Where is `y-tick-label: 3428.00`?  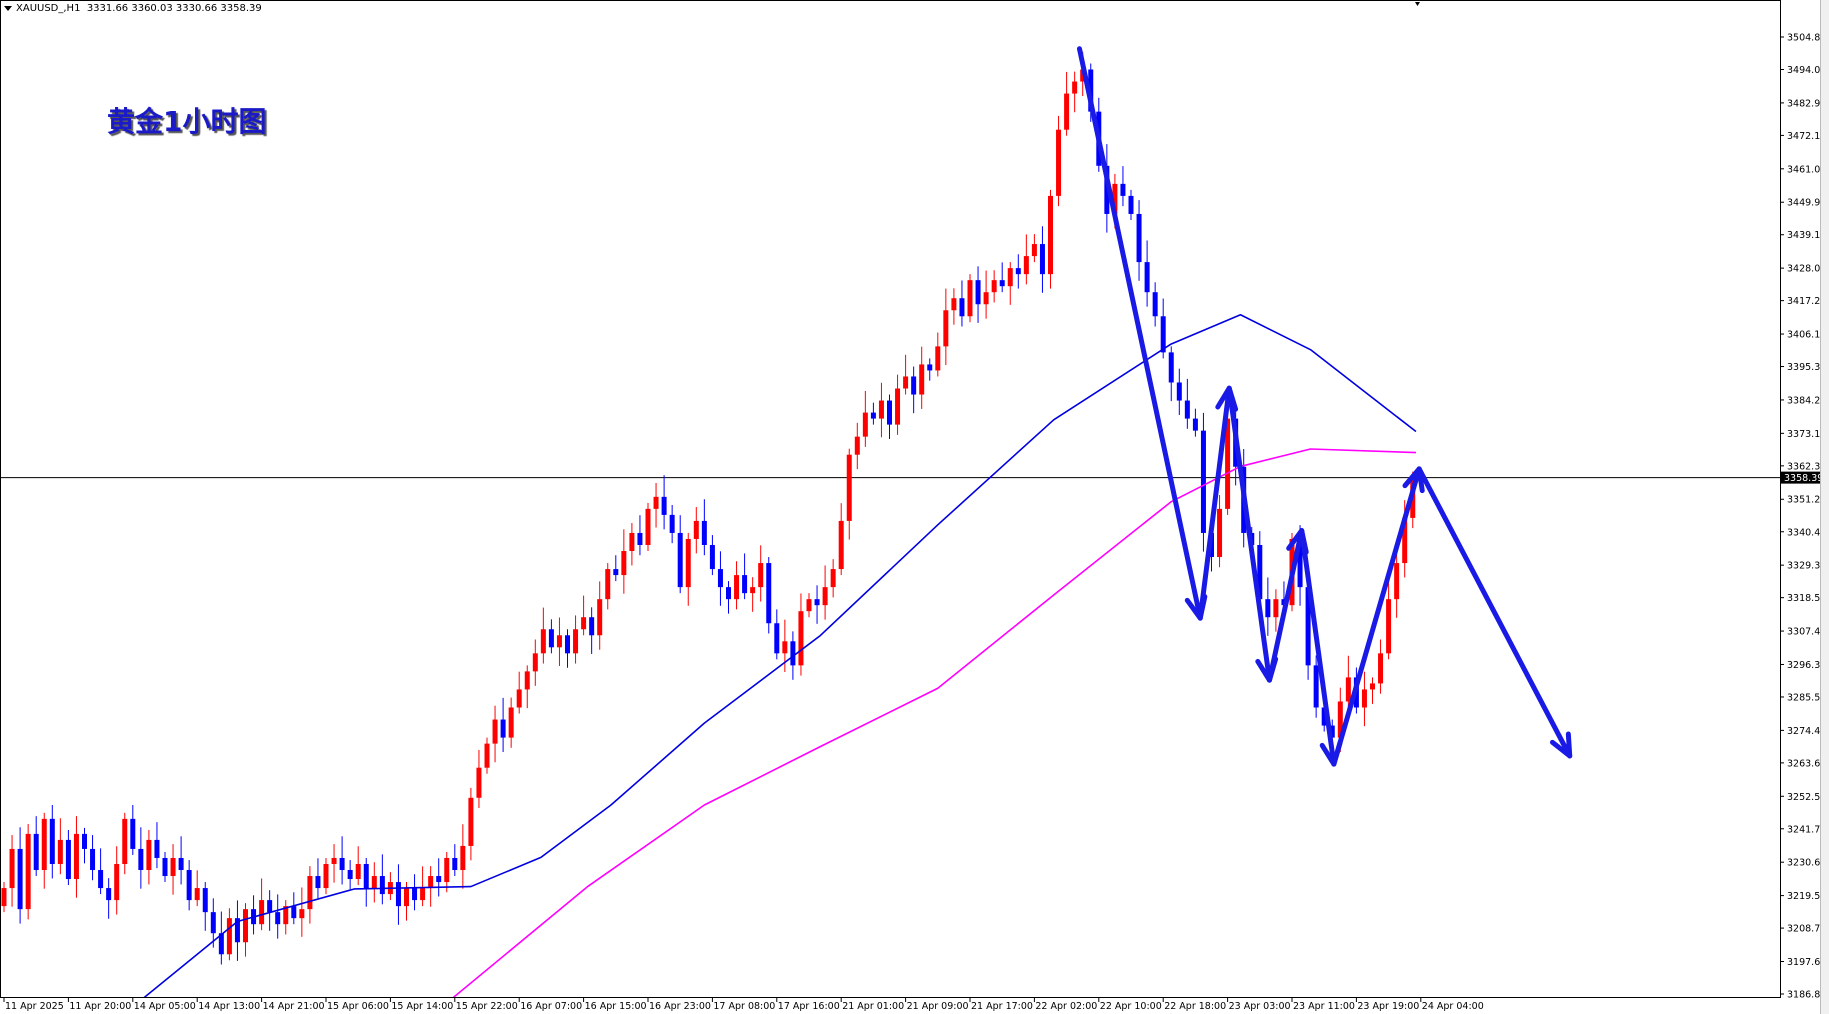 y-tick-label: 3428.00 is located at coordinates (1803, 269).